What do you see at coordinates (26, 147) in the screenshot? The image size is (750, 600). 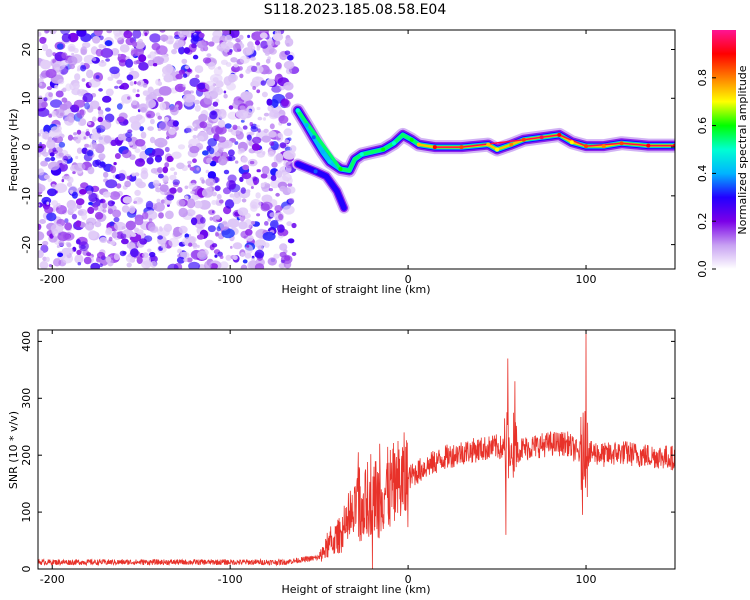 I see `y-tick-label: 0` at bounding box center [26, 147].